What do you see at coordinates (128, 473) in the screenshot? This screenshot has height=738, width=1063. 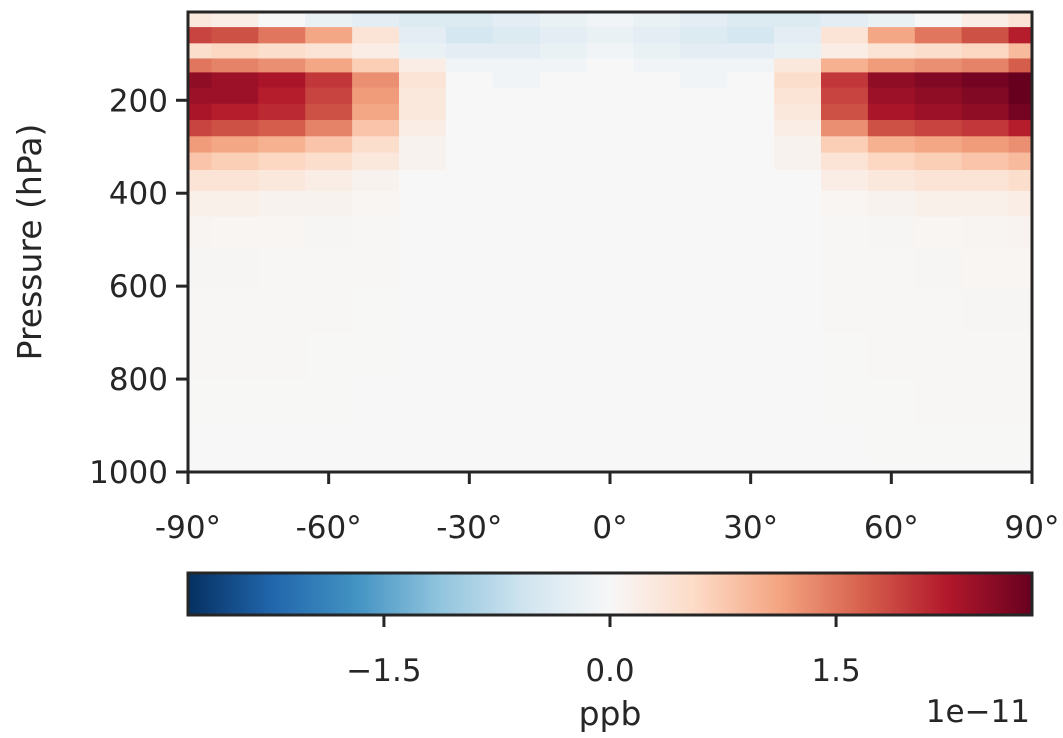 I see `y-tick-label: 1000` at bounding box center [128, 473].